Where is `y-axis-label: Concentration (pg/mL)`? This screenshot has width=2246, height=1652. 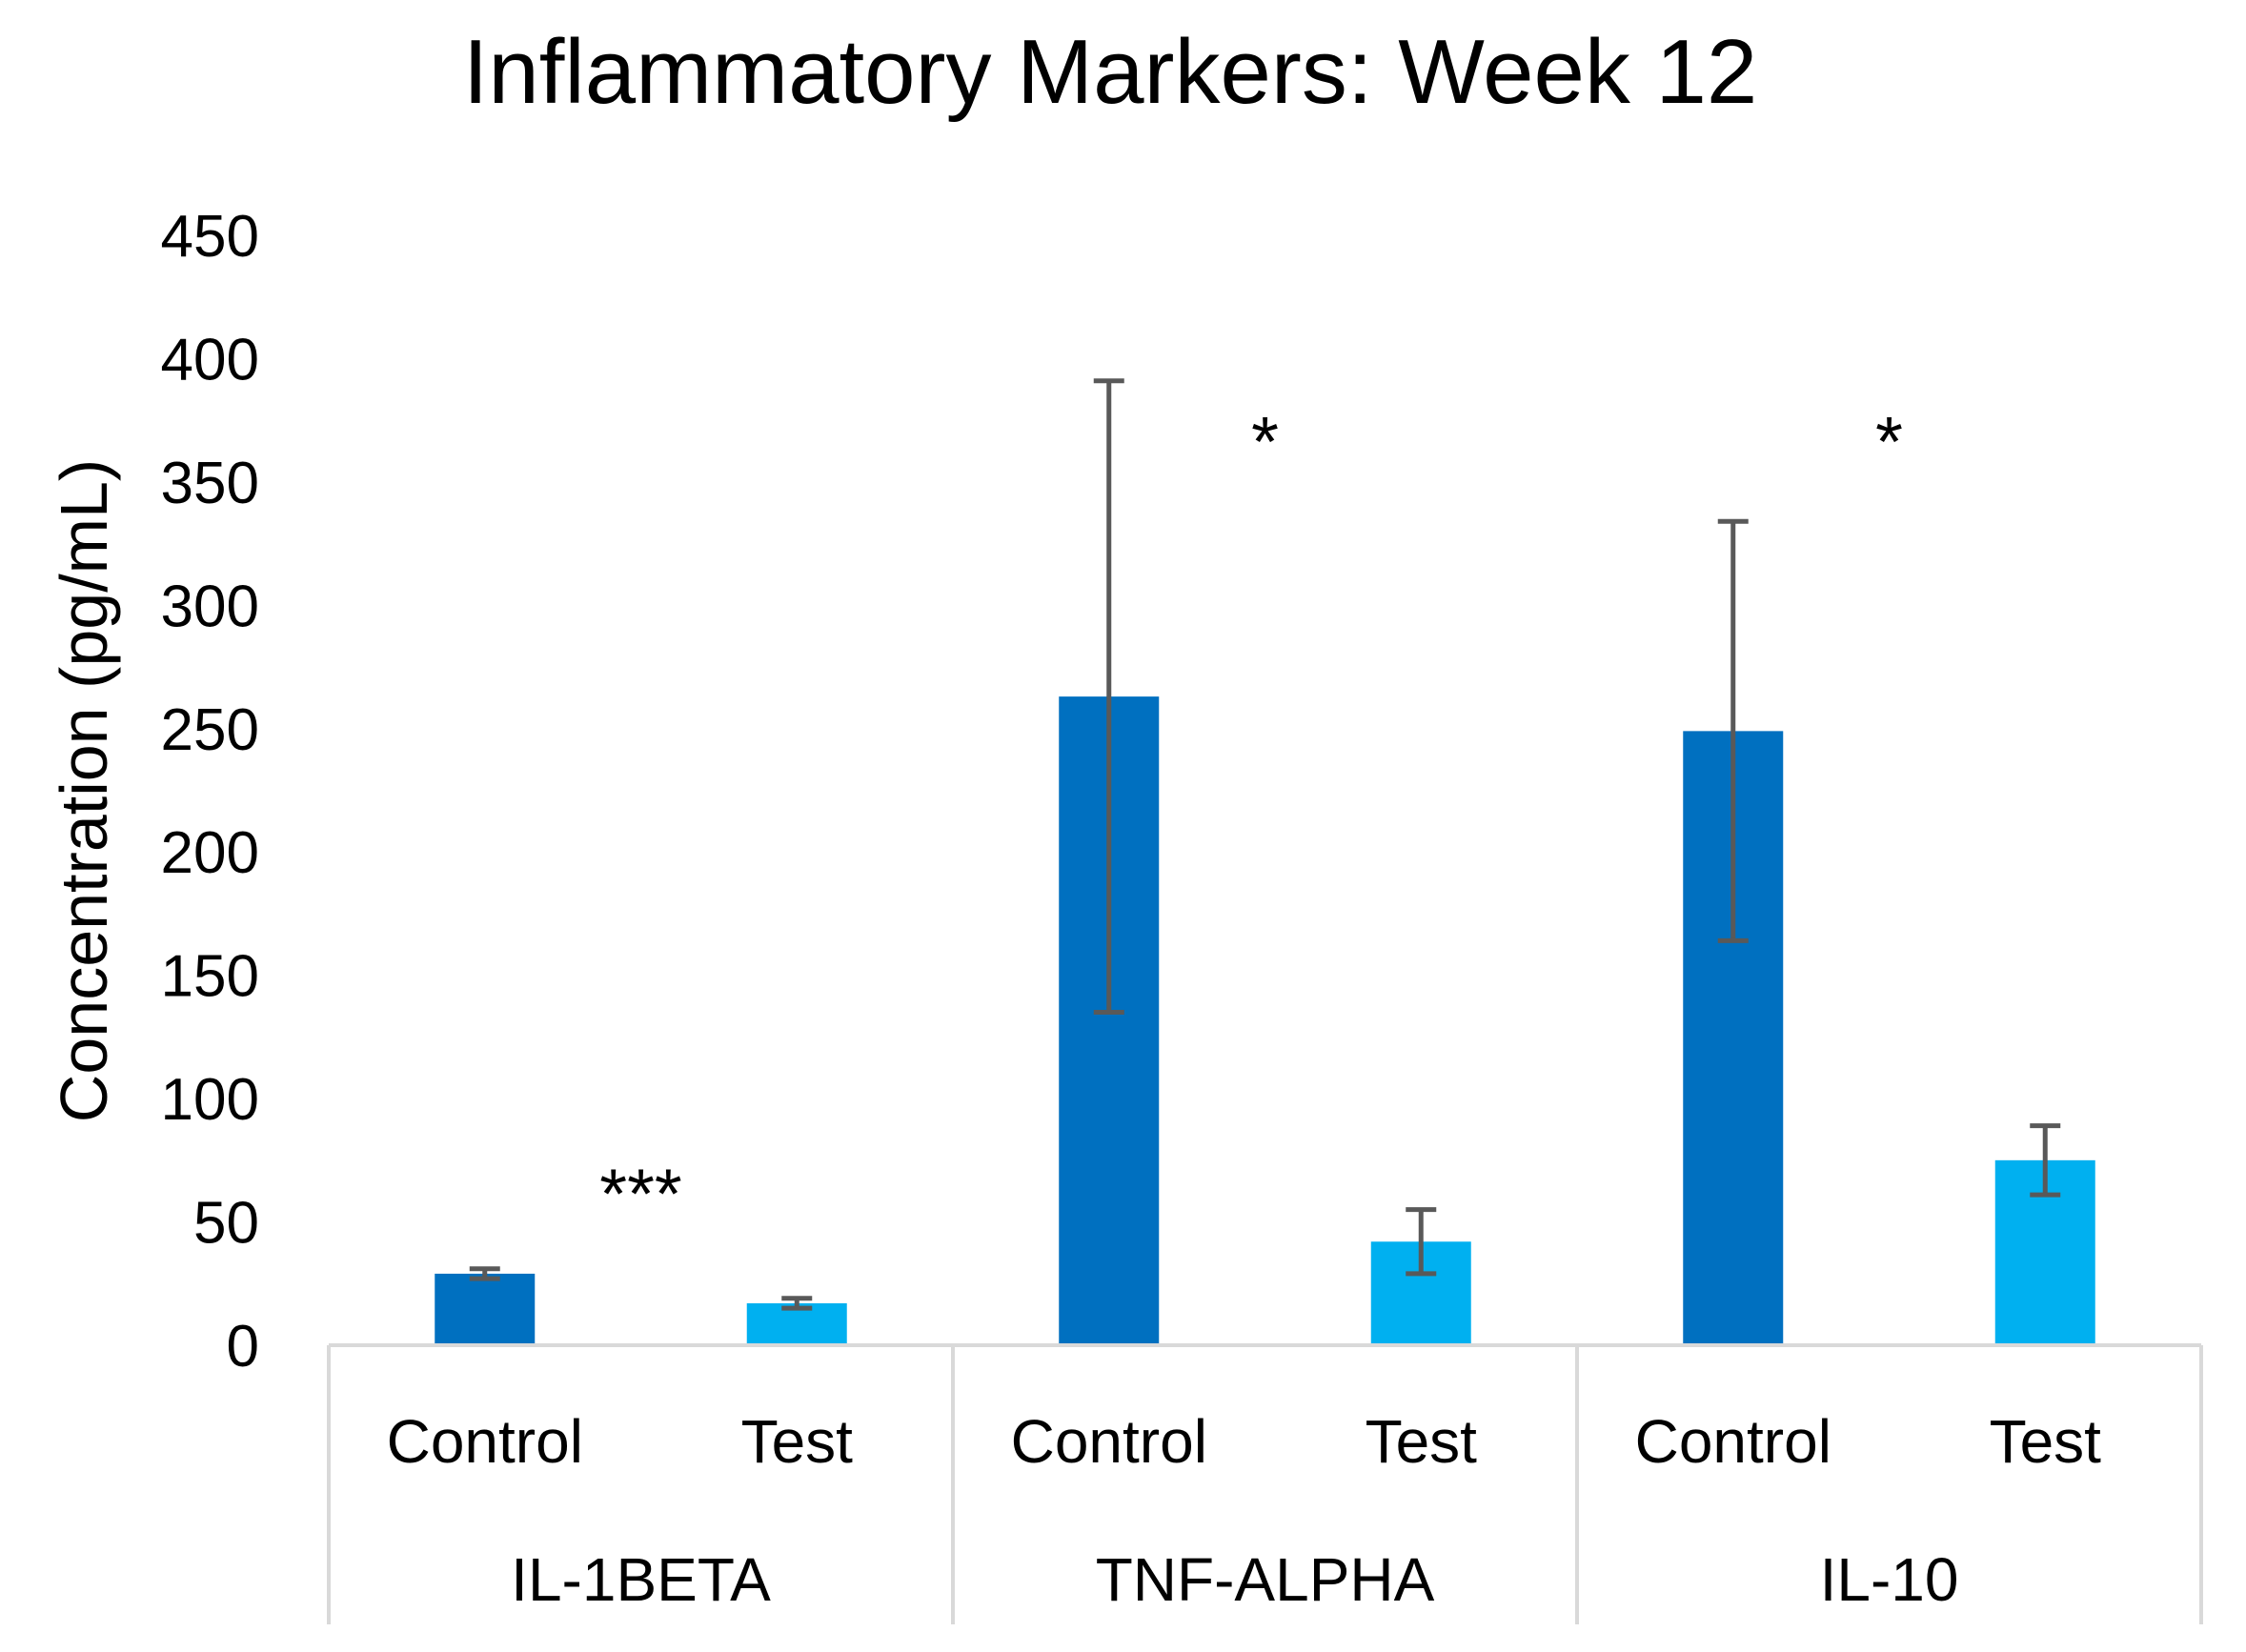
y-axis-label: Concentration (pg/mL) is located at coordinates (84, 790).